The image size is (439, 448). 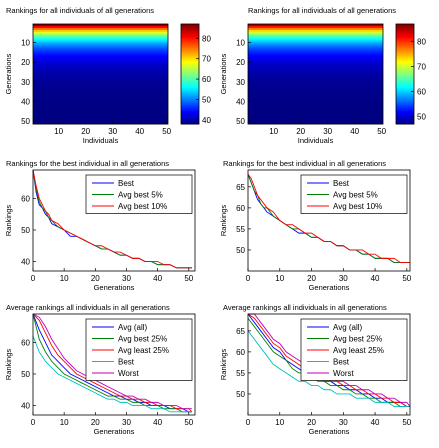 I want to click on x-tick-label: 0, so click(x=33, y=278).